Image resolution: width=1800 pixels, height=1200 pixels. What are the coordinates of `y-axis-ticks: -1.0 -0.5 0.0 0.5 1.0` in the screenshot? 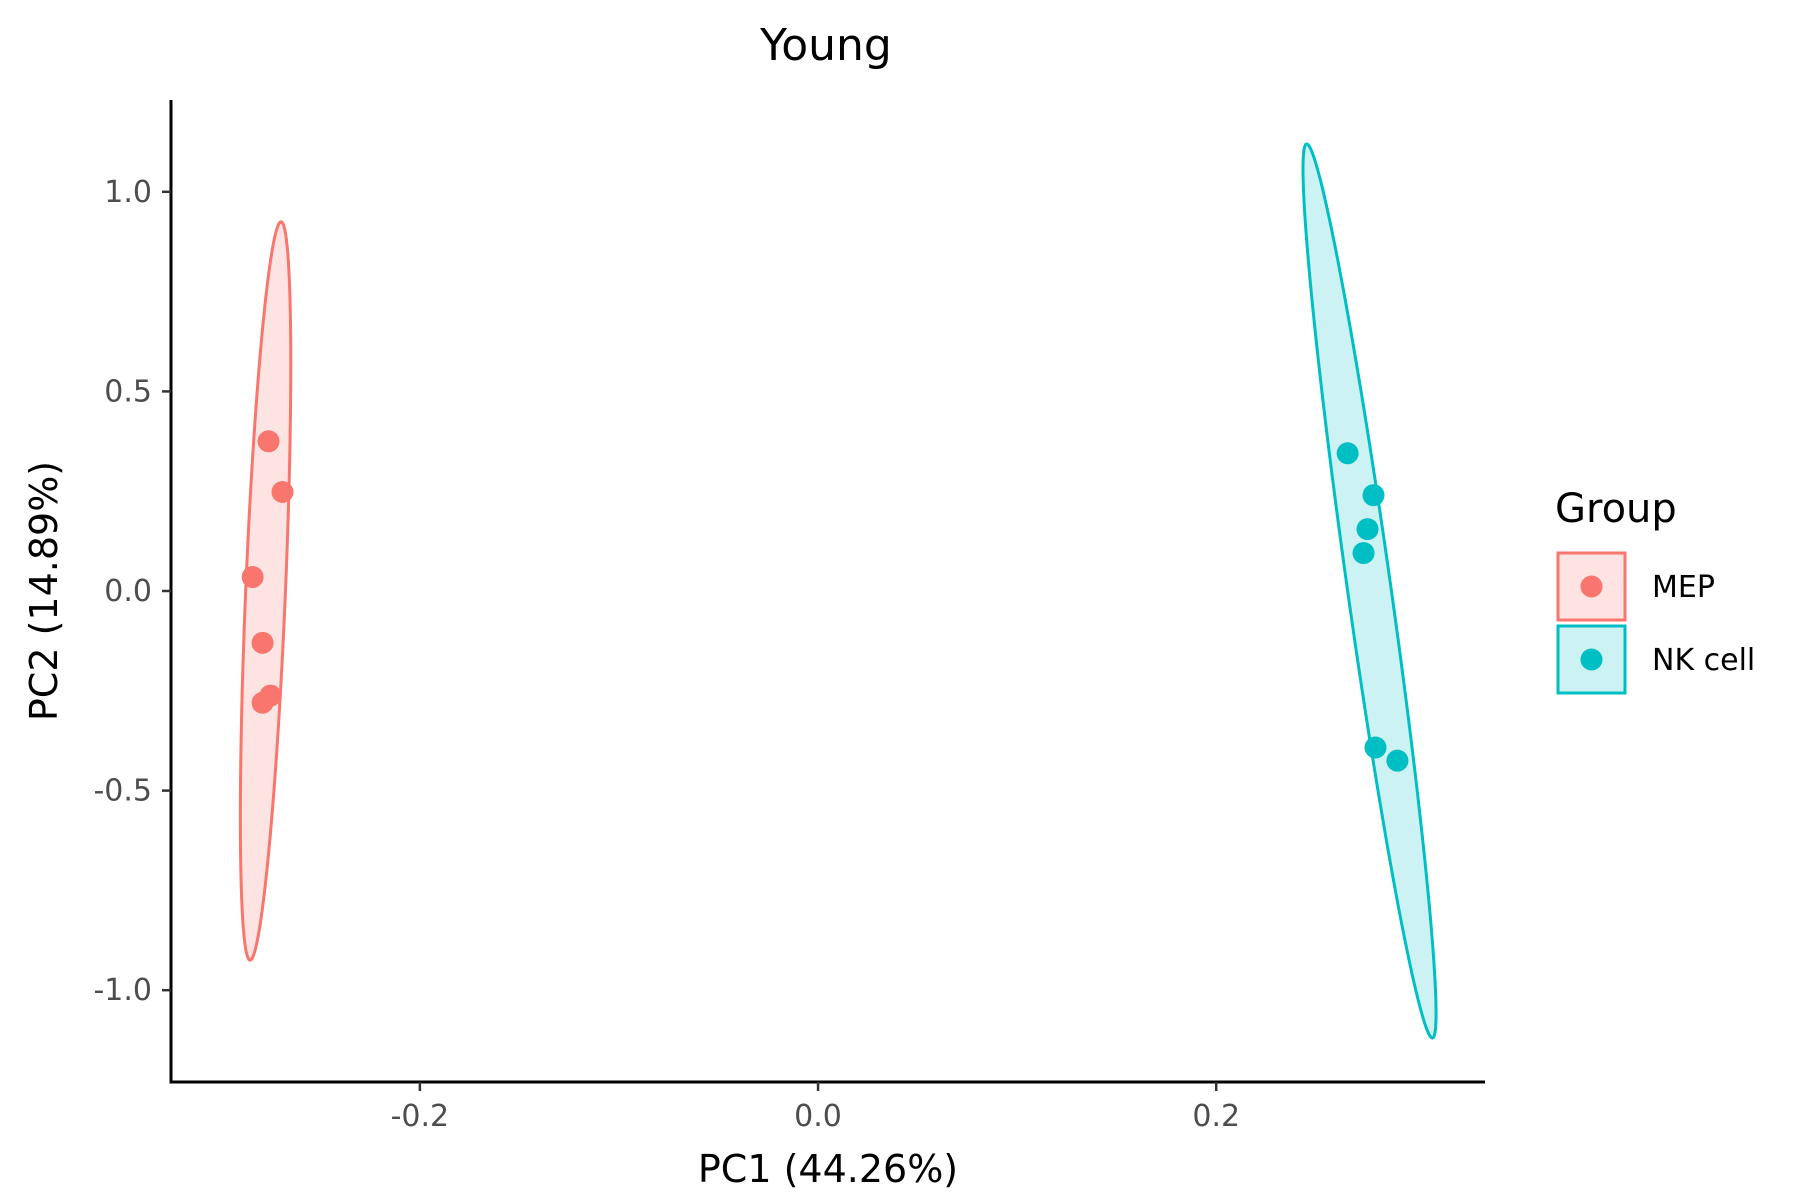 It's located at (132, 591).